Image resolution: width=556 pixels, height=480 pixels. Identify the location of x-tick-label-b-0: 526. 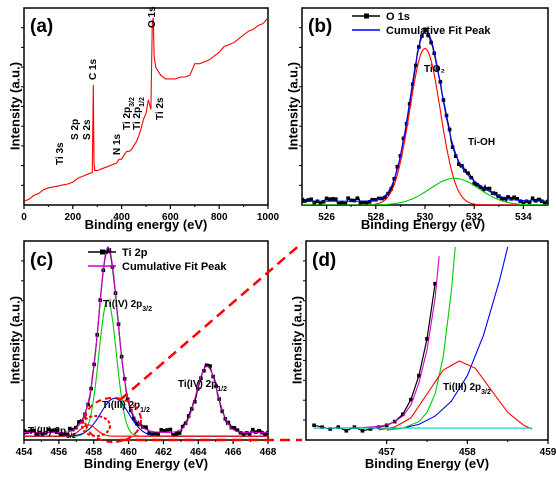
(326, 217).